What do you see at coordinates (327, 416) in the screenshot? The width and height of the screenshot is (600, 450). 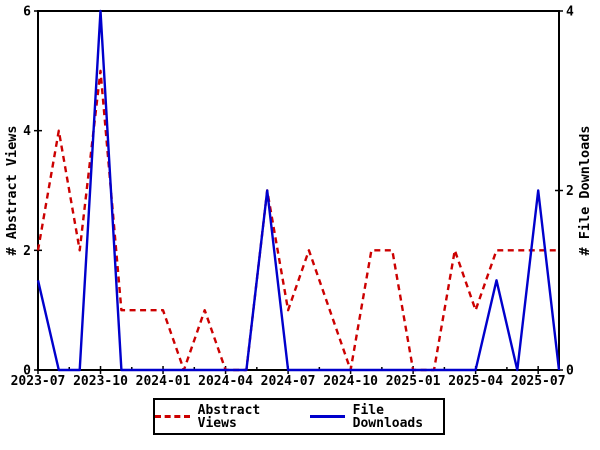 I see `file-downloads-line-sample` at bounding box center [327, 416].